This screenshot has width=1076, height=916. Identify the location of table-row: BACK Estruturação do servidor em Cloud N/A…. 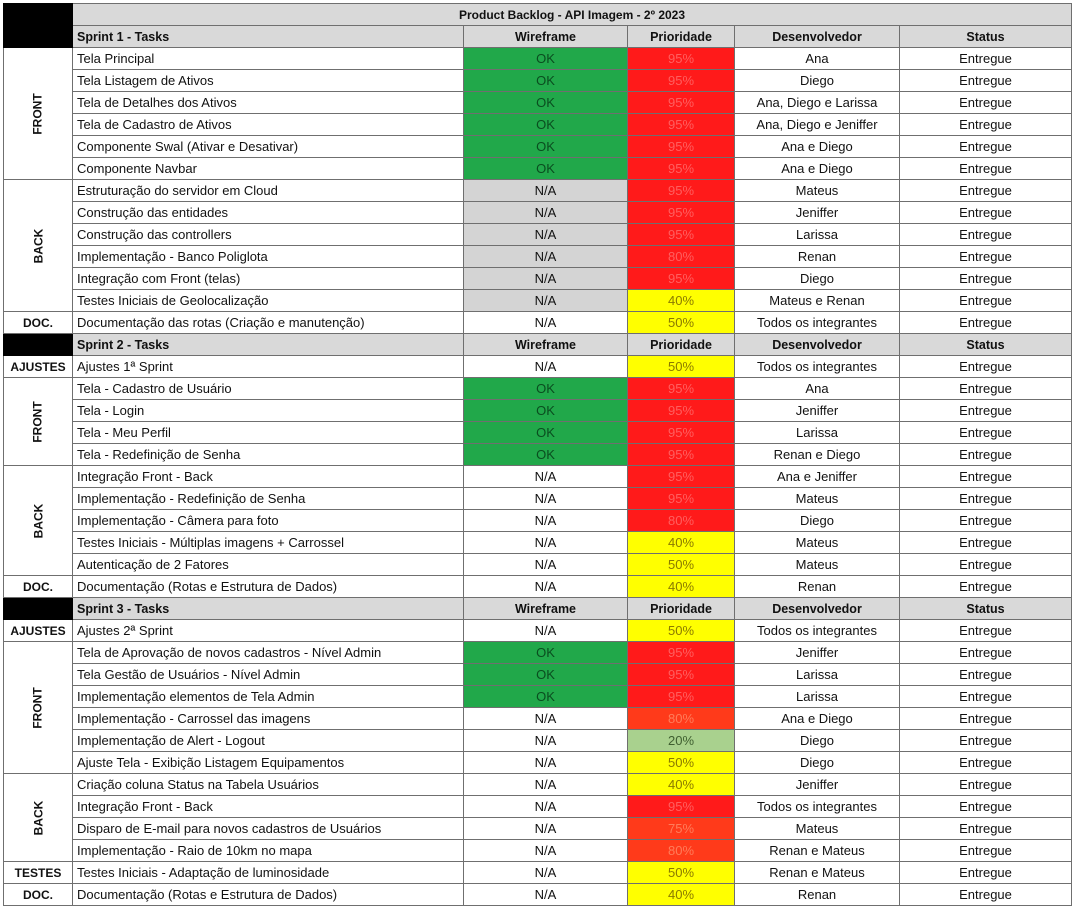
(538, 245).